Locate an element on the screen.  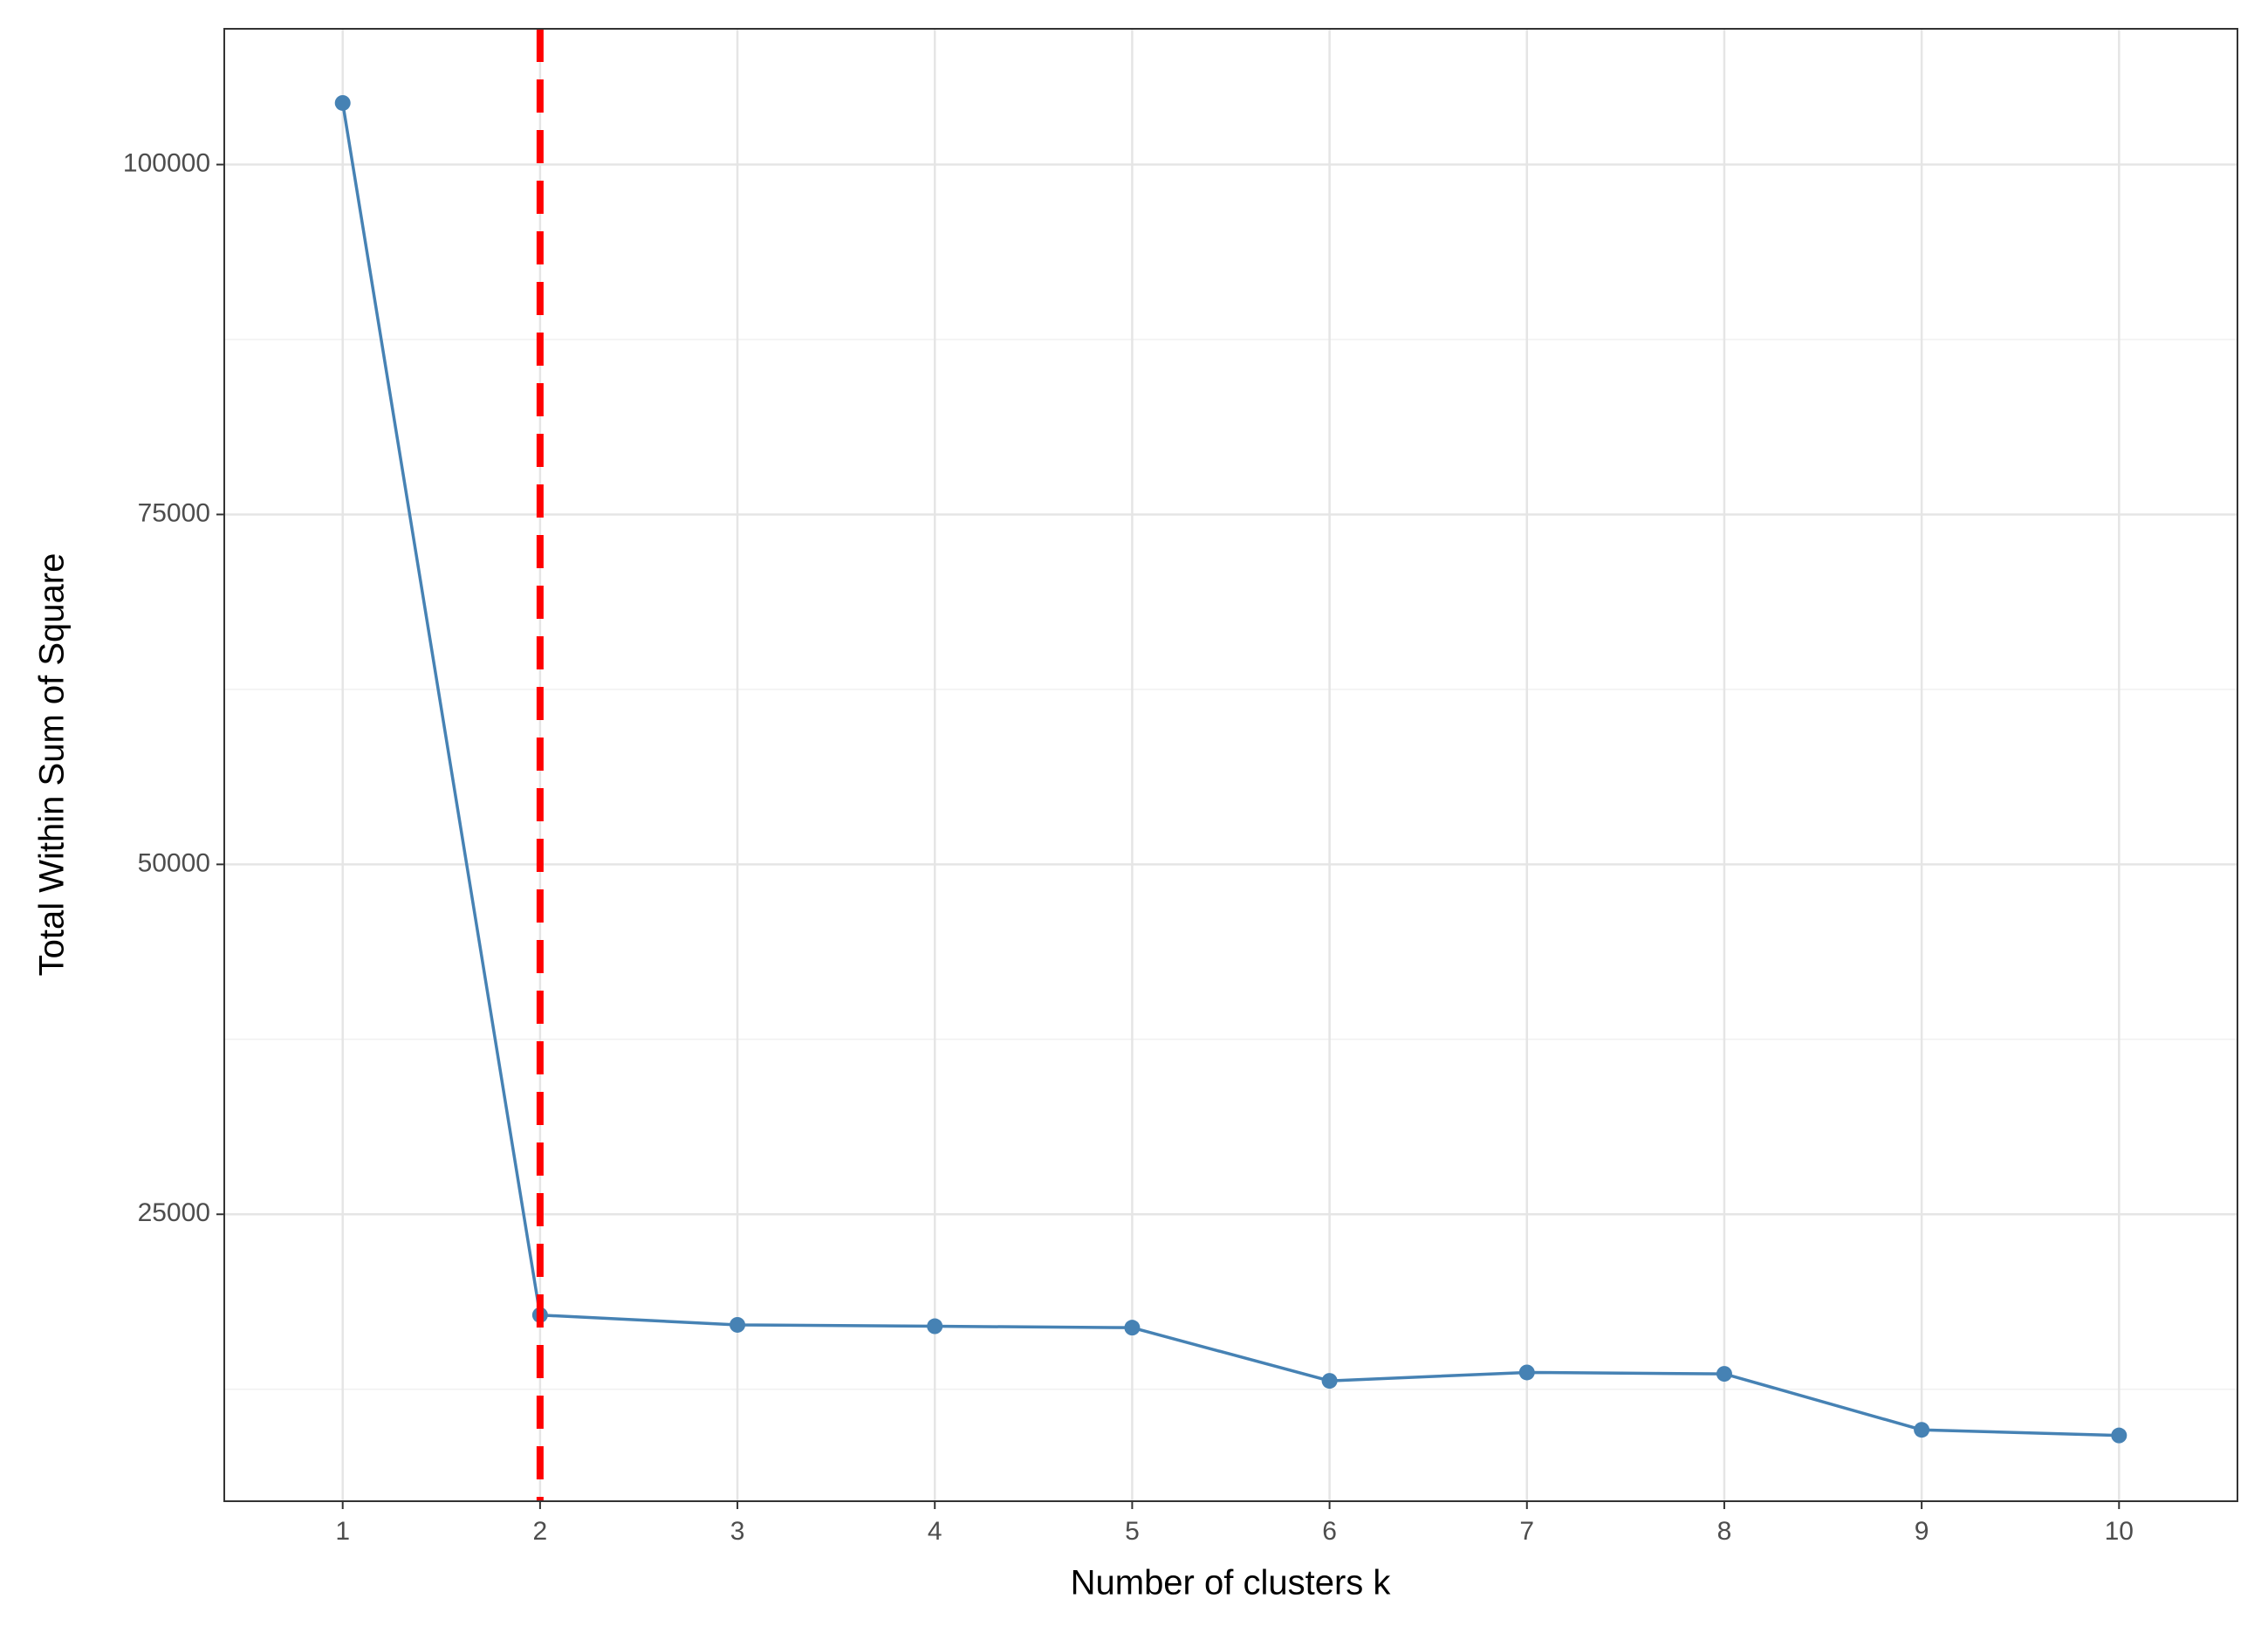
x-tick-label: 5 is located at coordinates (1132, 1531).